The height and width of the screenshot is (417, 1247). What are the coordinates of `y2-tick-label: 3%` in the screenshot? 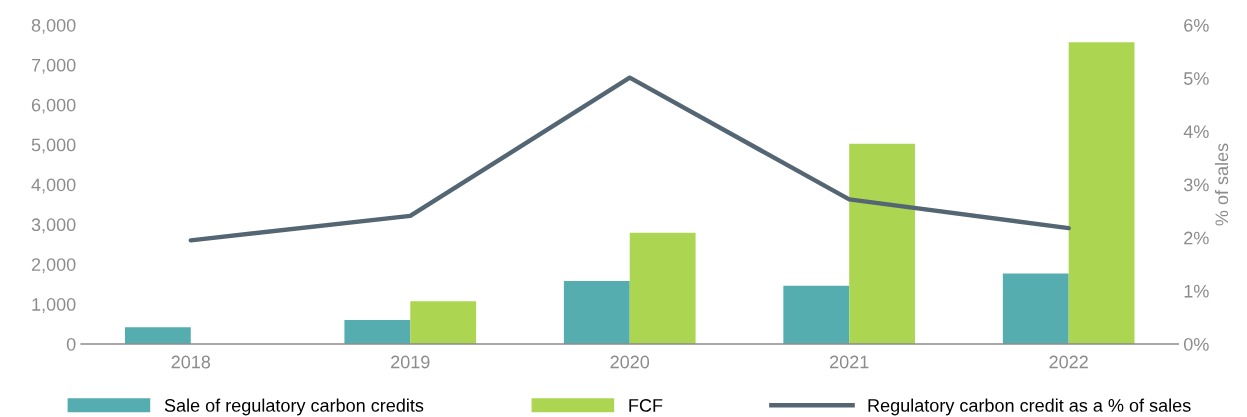 It's located at (1196, 185).